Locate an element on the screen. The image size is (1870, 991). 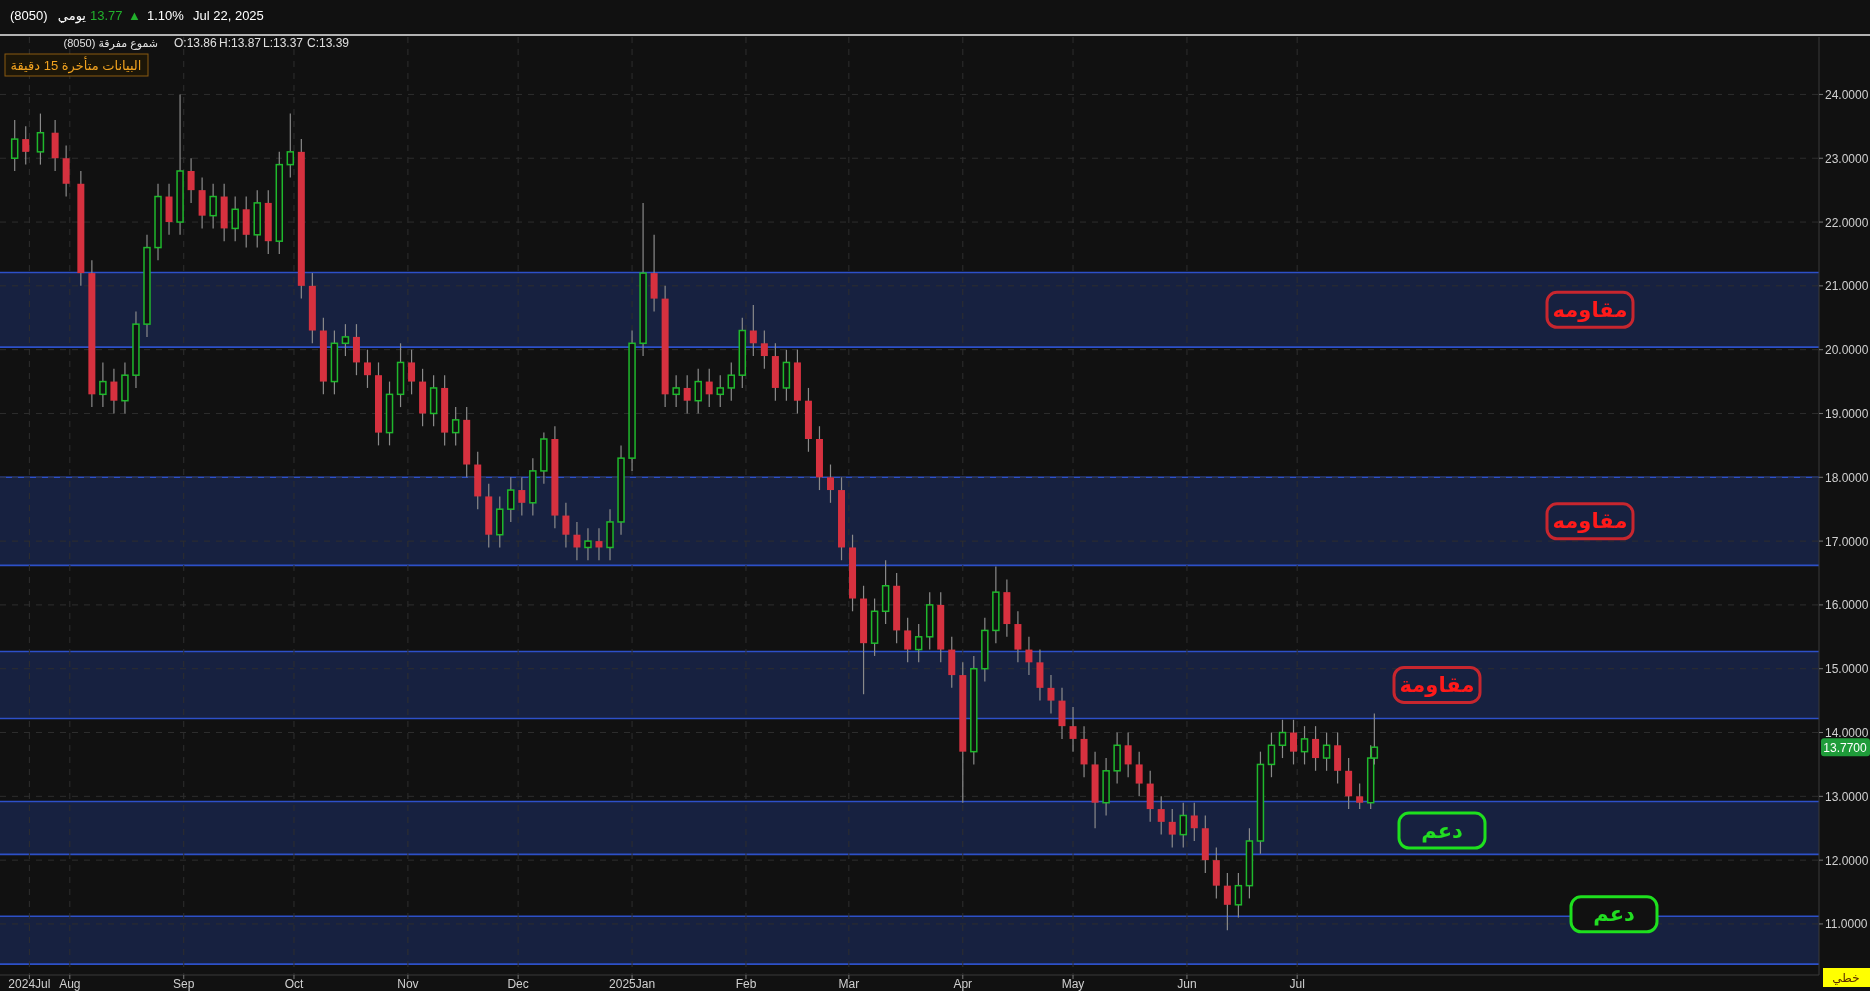
text: Jul 22, 2025 is located at coordinates (228, 15).